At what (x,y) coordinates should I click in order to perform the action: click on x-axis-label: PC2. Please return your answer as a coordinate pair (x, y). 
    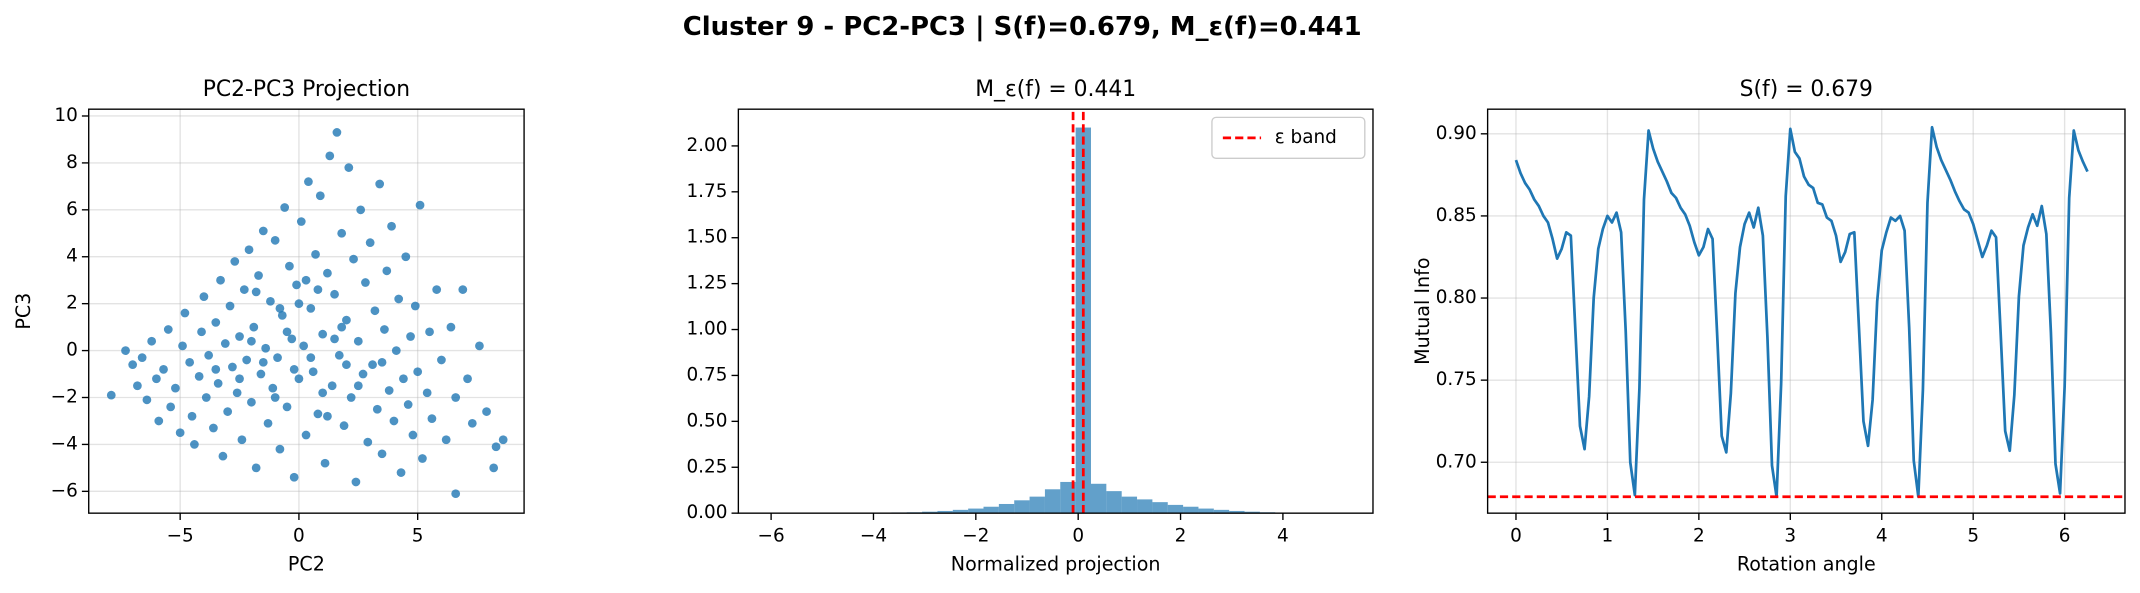
    Looking at the image, I should click on (306, 564).